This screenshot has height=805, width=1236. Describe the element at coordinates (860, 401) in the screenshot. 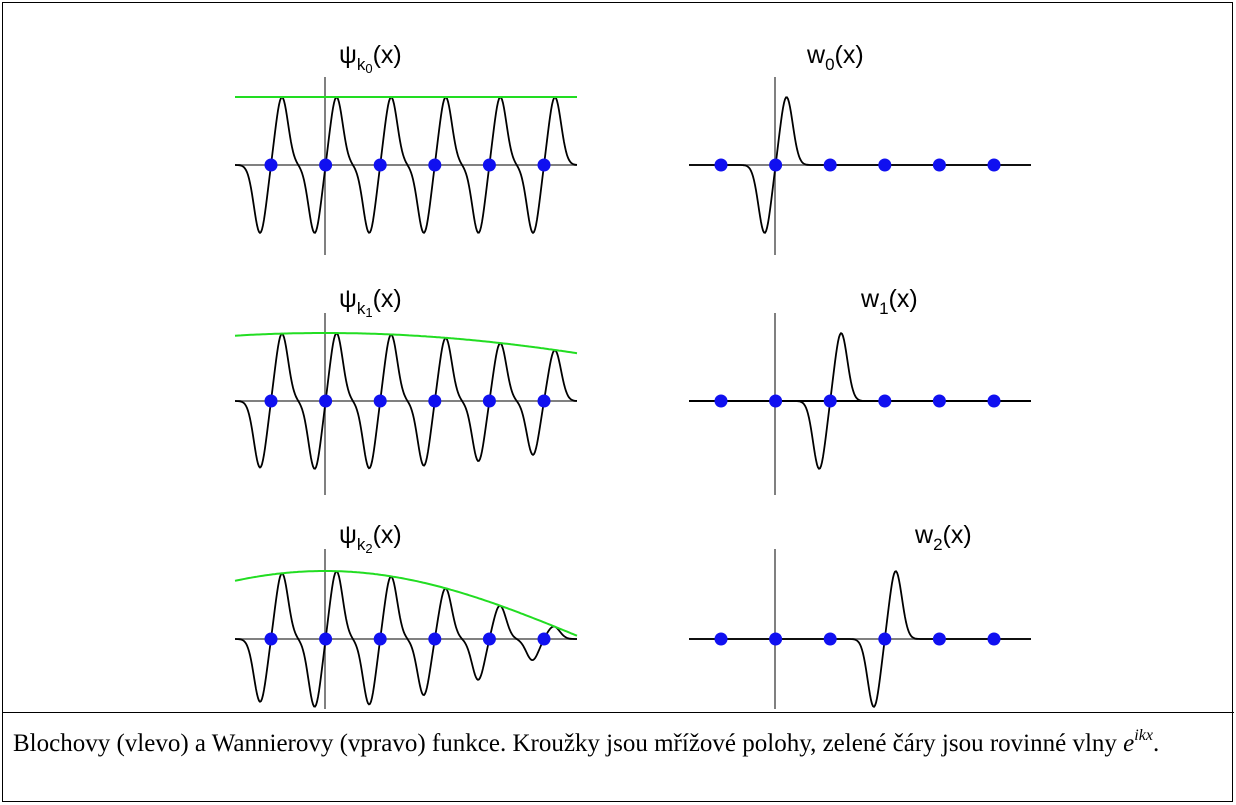

I see `wannier-1-wavefunction-curve` at that location.